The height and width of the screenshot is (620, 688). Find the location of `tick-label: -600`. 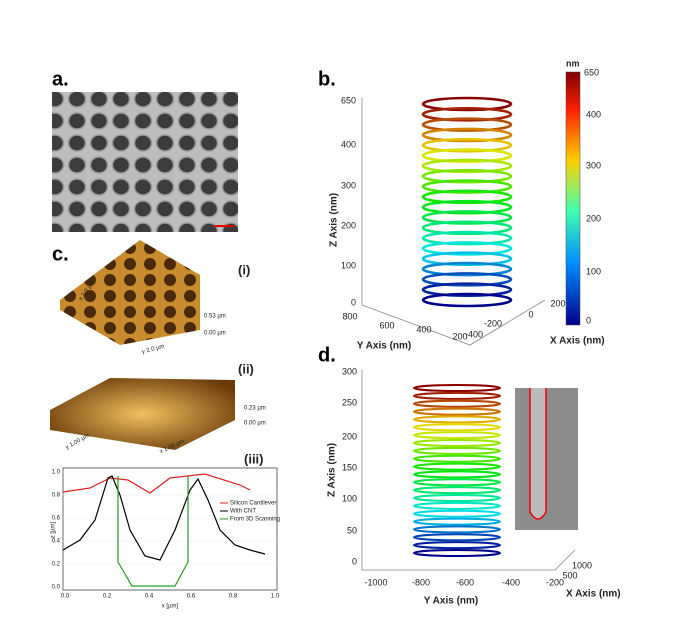

tick-label: -600 is located at coordinates (465, 582).